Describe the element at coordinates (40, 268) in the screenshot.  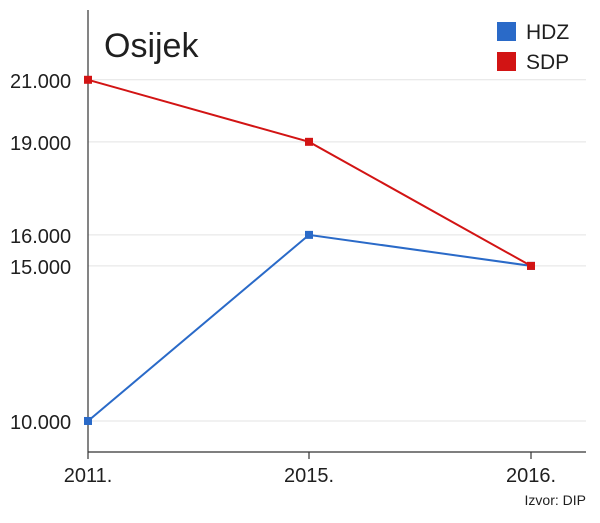
I see `y-tick-label-3: 15.000` at that location.